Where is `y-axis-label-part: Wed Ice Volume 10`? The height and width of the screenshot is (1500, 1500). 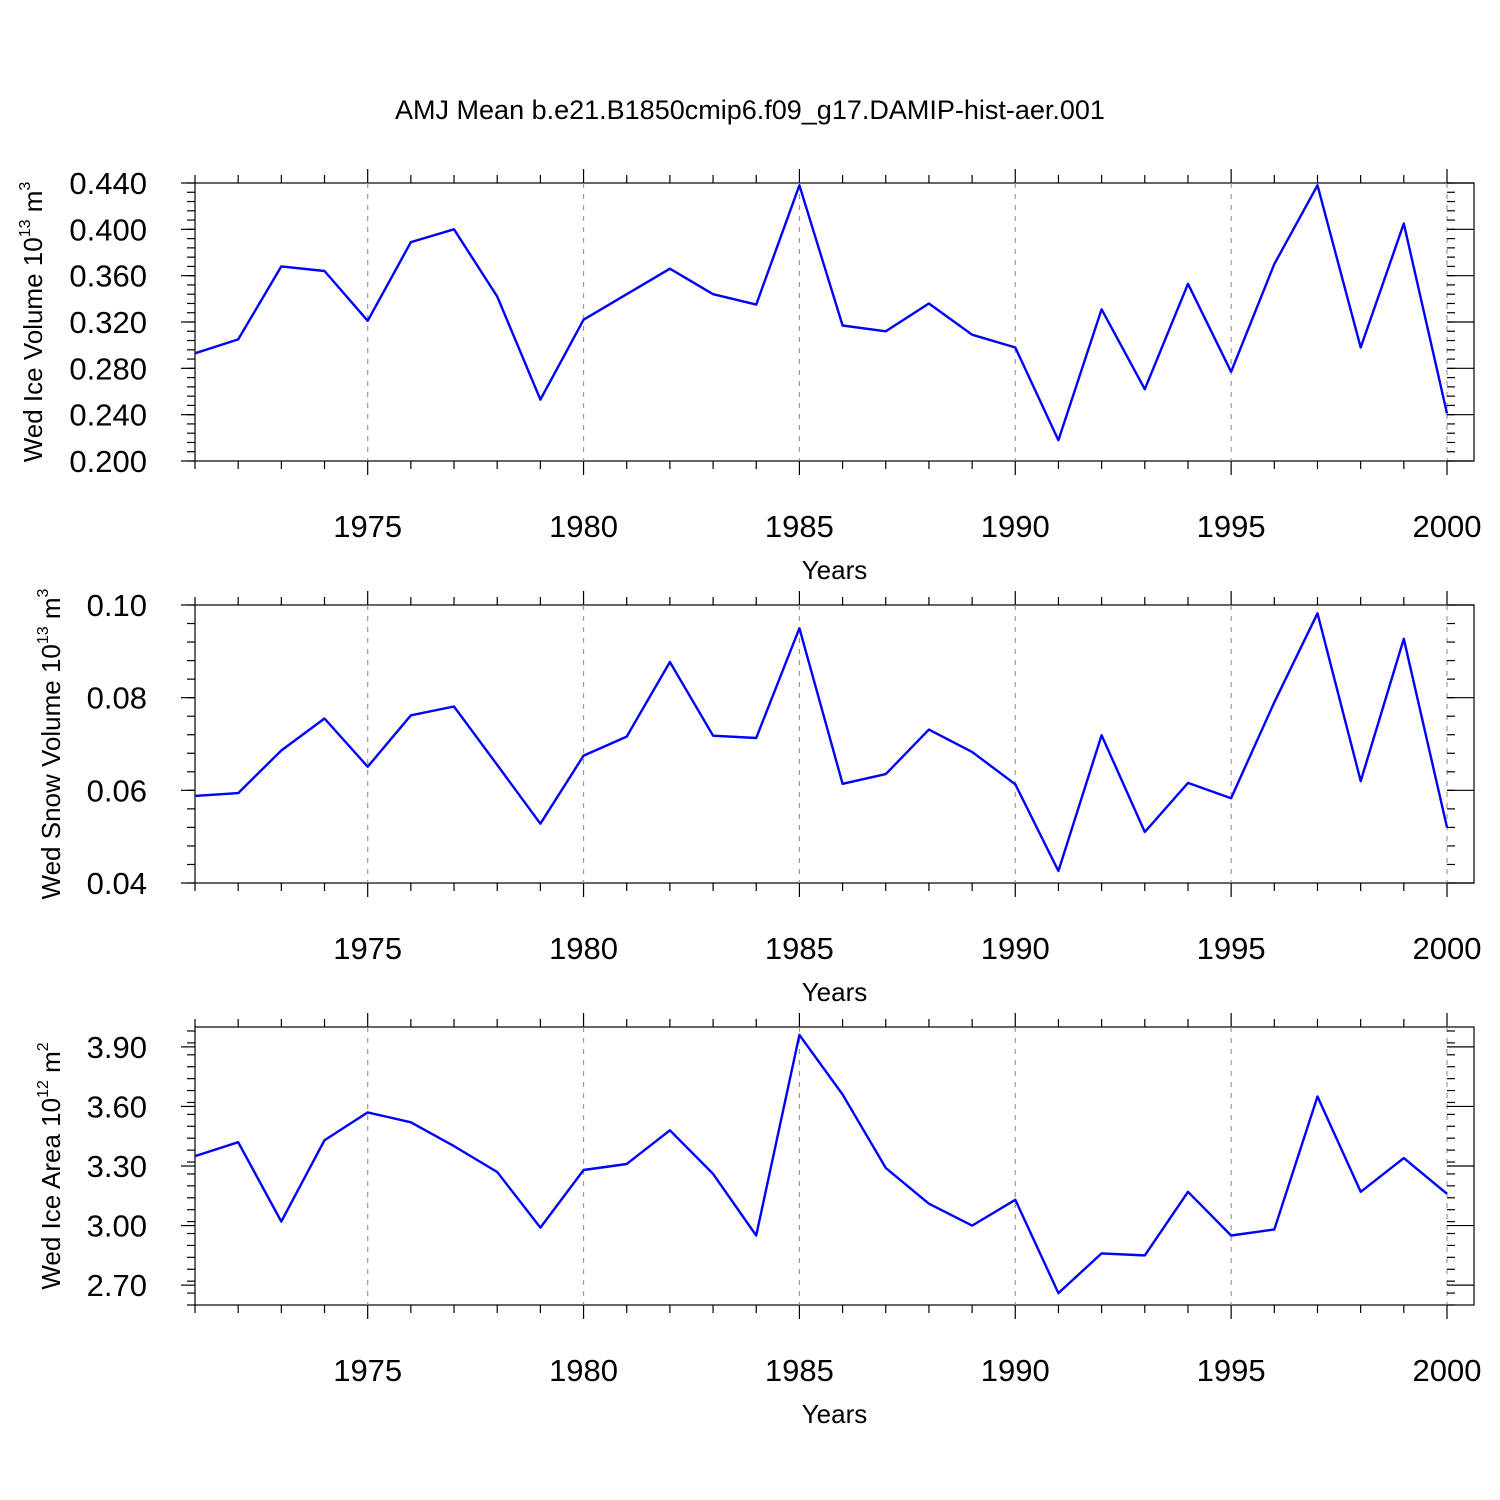 y-axis-label-part: Wed Ice Volume 10 is located at coordinates (33, 349).